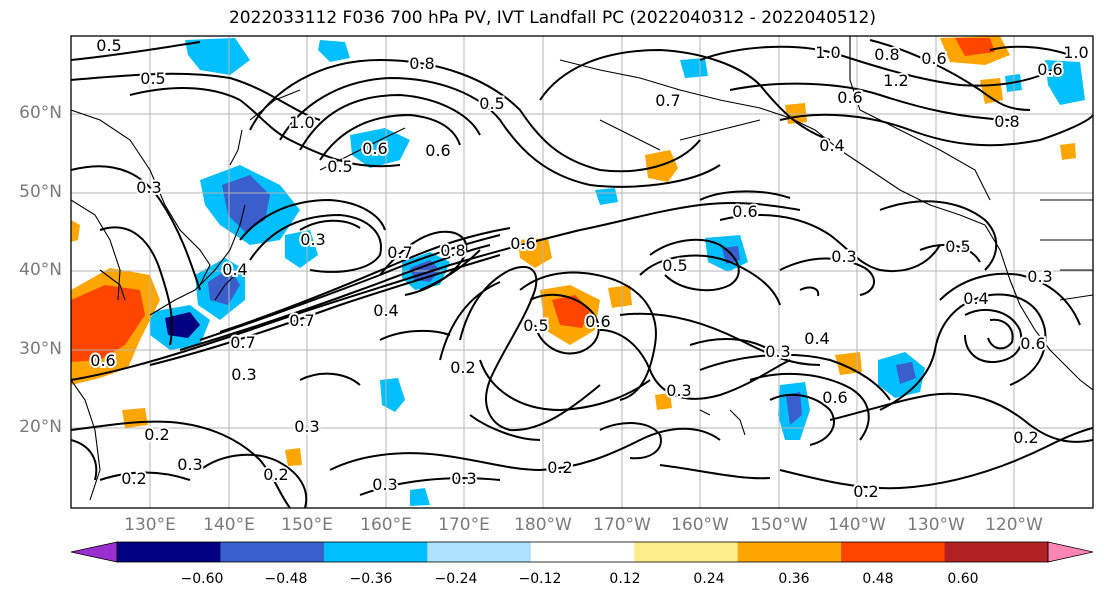  I want to click on lon-label: 140°E, so click(229, 525).